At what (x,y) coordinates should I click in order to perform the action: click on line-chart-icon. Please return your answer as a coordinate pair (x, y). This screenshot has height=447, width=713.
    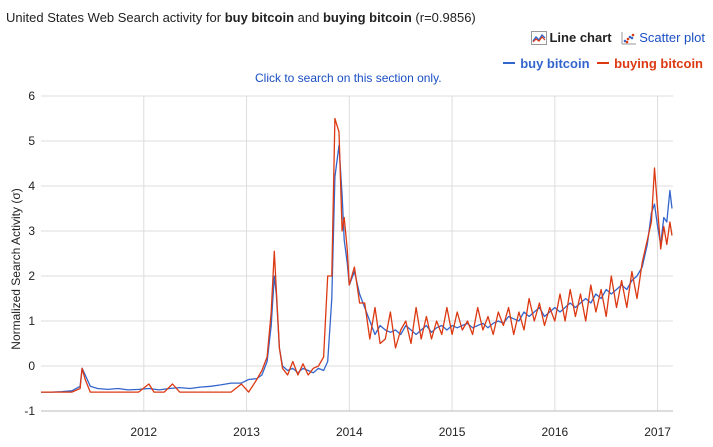
    Looking at the image, I should click on (539, 37).